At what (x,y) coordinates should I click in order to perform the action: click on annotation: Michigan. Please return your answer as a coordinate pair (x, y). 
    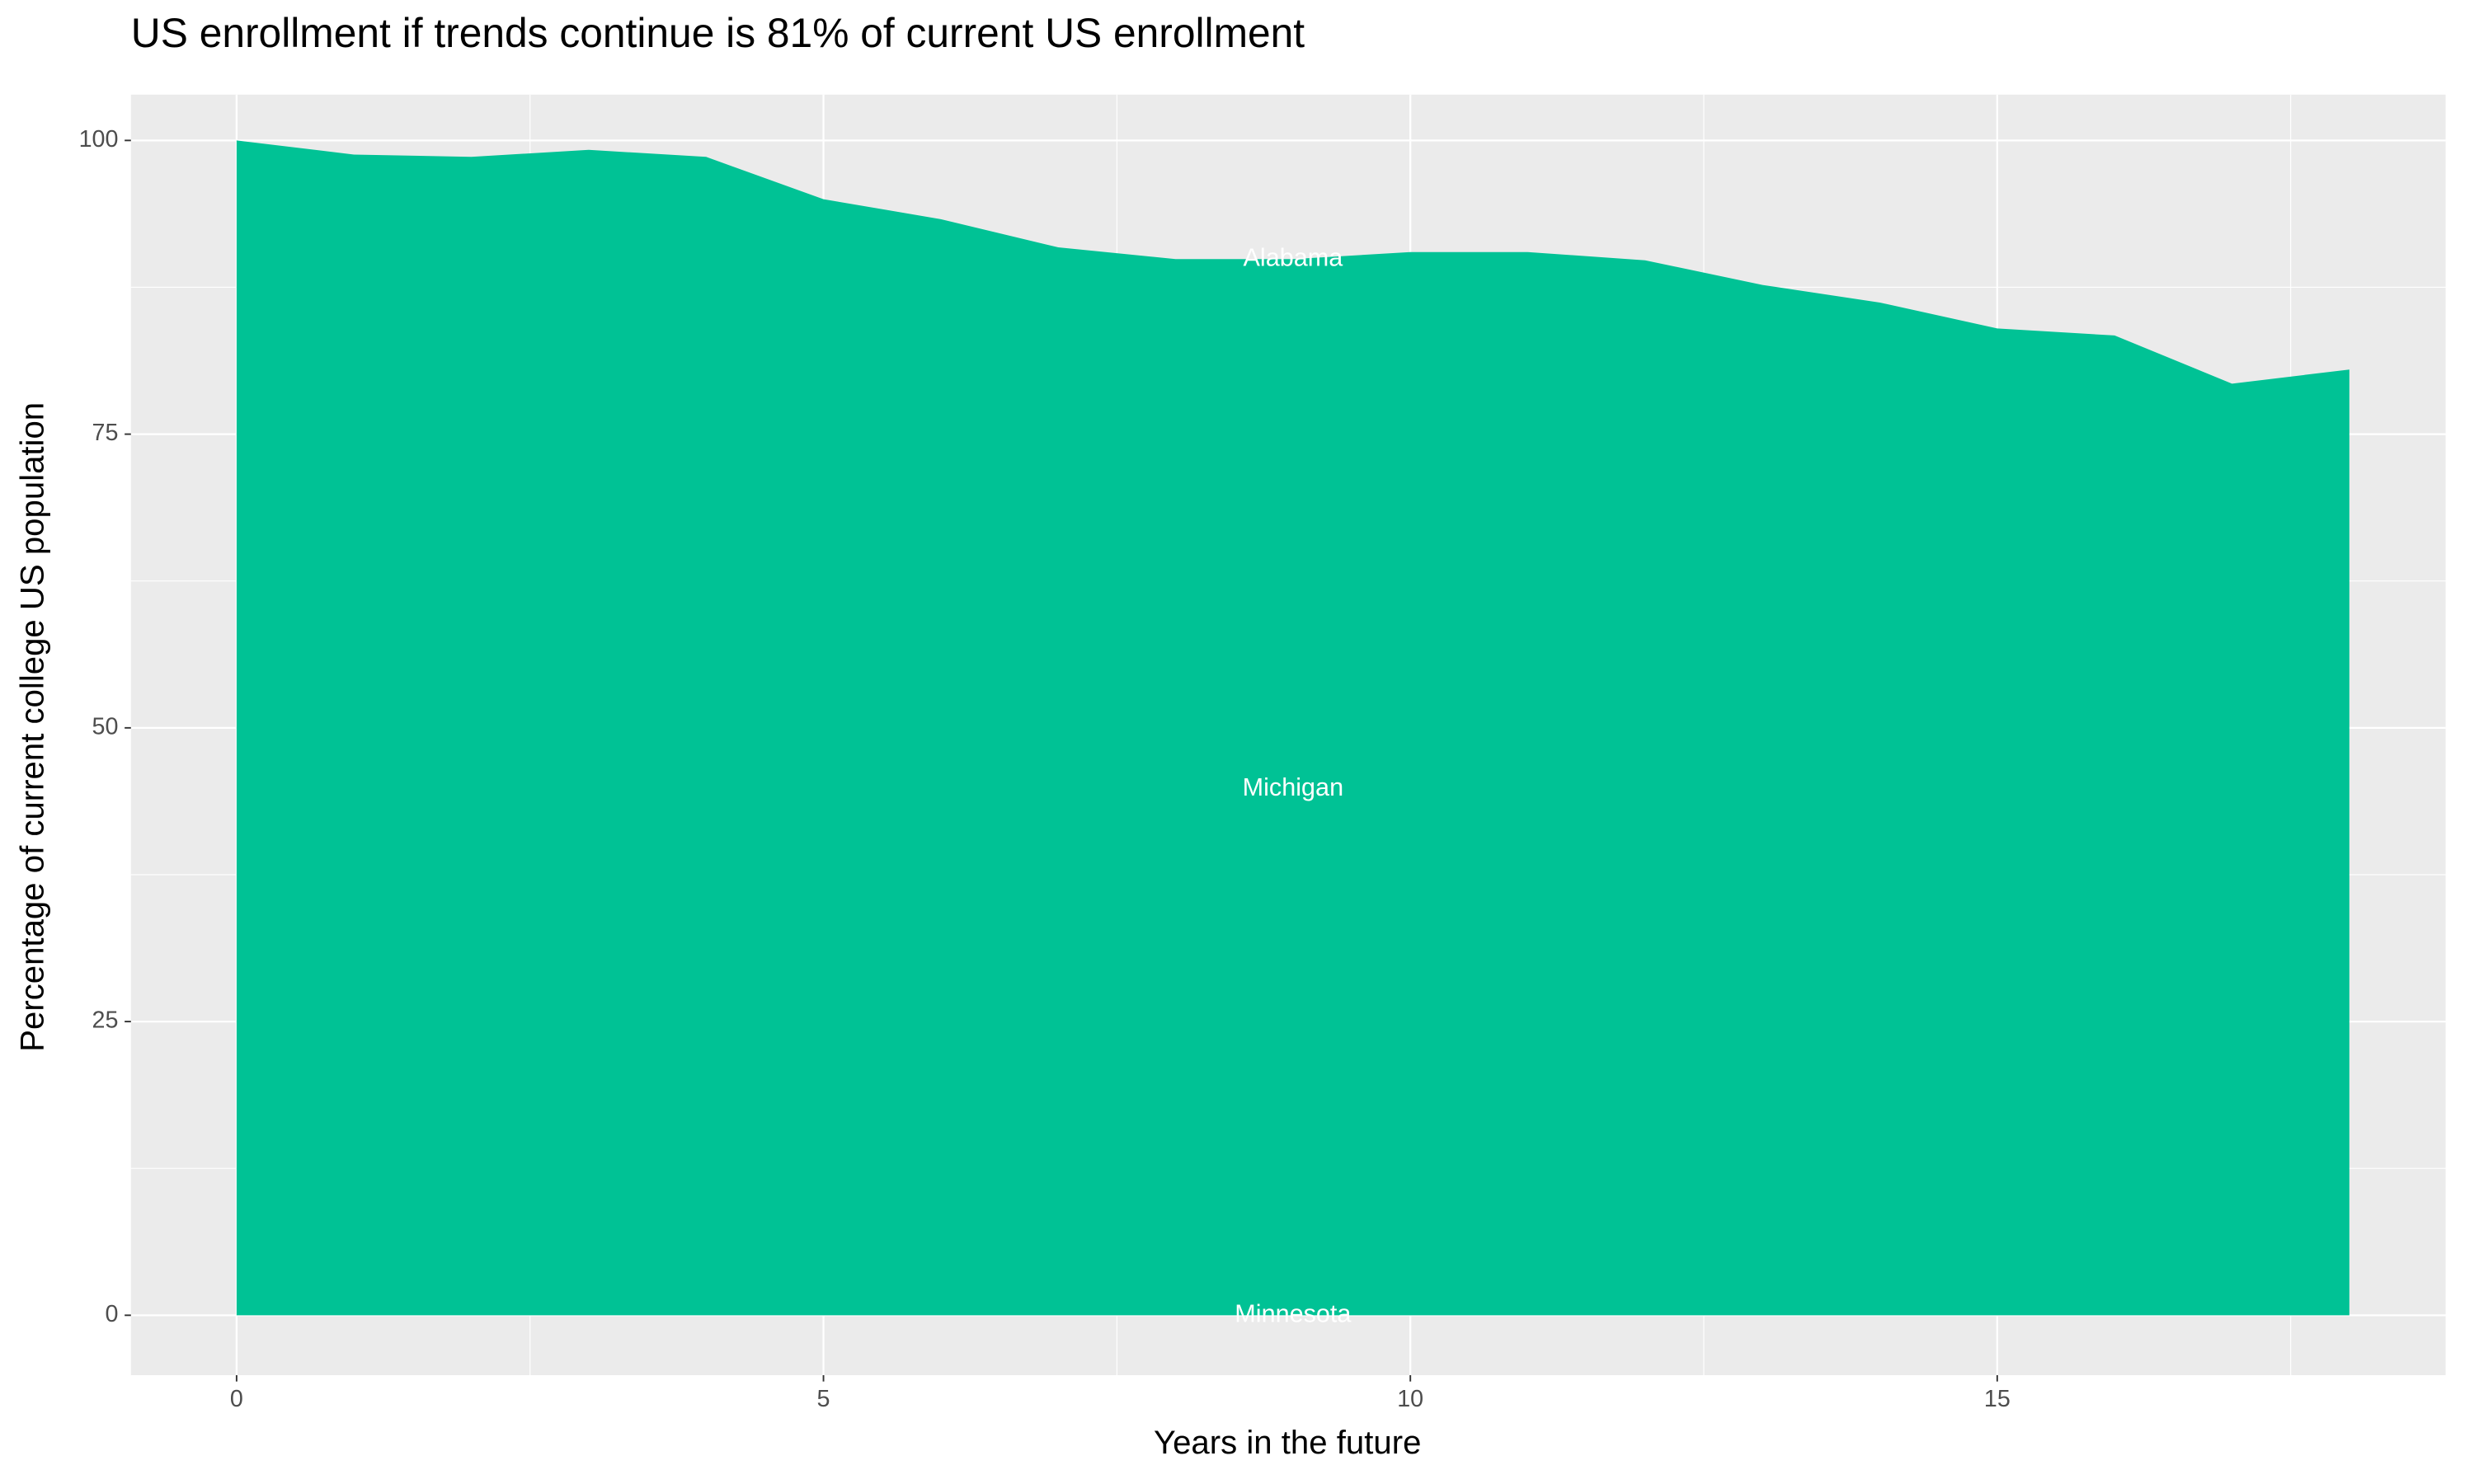
    Looking at the image, I should click on (1293, 787).